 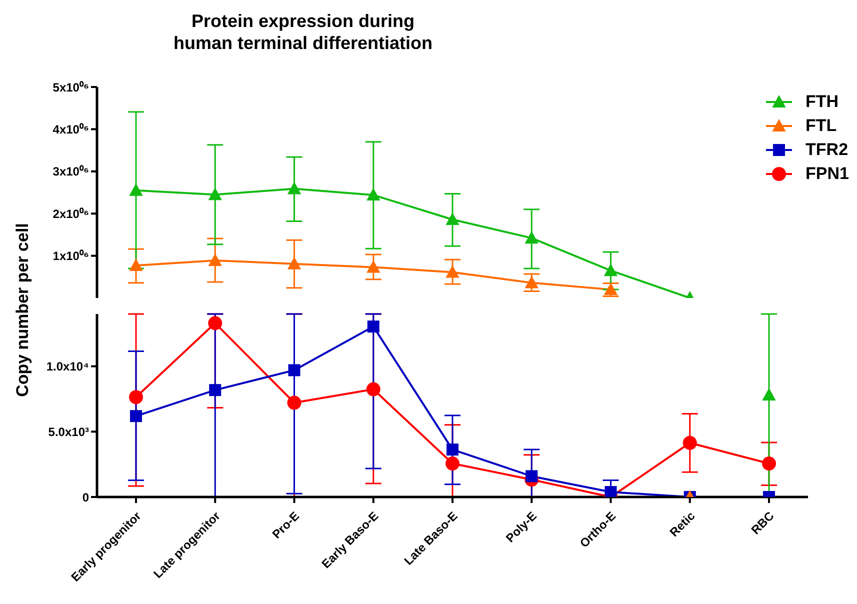 I want to click on y-tick-label: 3x10⁰⁶, so click(x=70, y=171).